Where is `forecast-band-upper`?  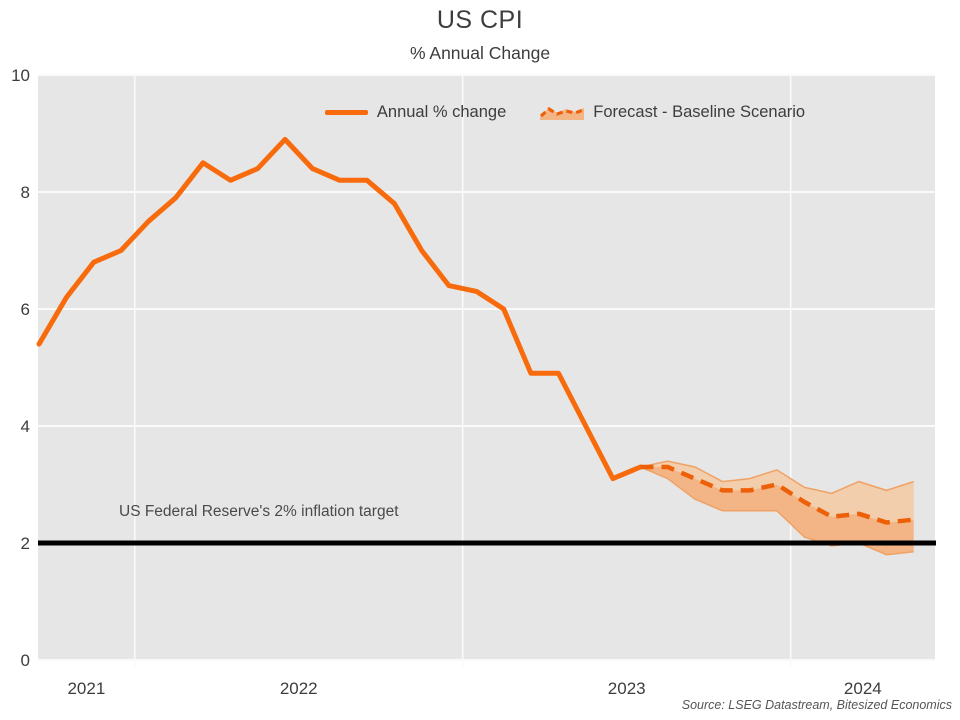
forecast-band-upper is located at coordinates (777, 492).